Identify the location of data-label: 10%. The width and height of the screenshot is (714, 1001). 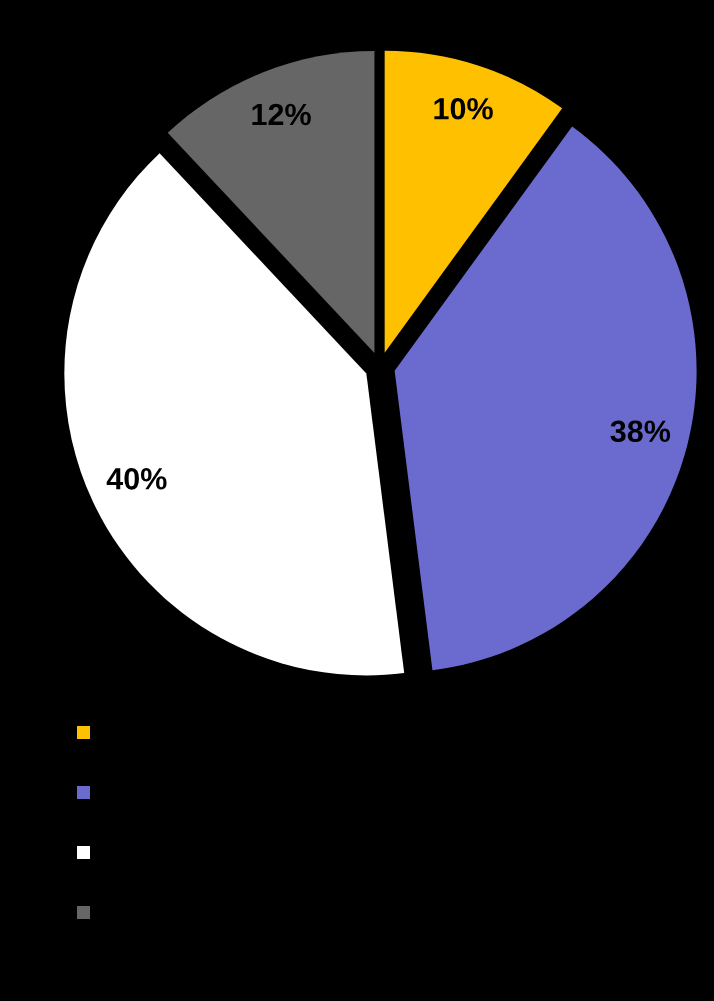
(463, 108).